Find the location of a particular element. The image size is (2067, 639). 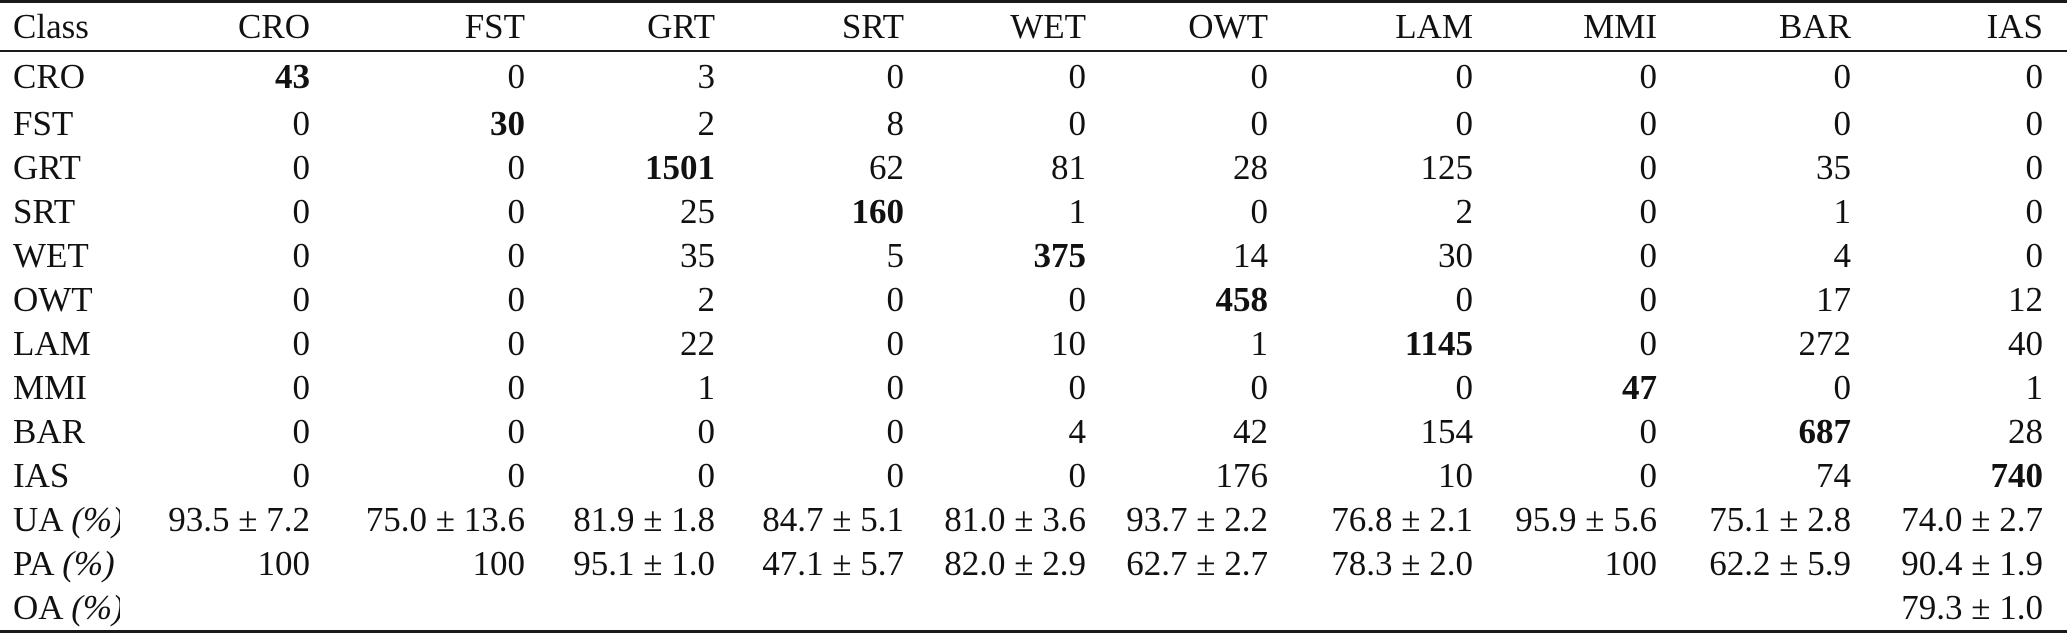

table-cell: 375 is located at coordinates (1060, 255).